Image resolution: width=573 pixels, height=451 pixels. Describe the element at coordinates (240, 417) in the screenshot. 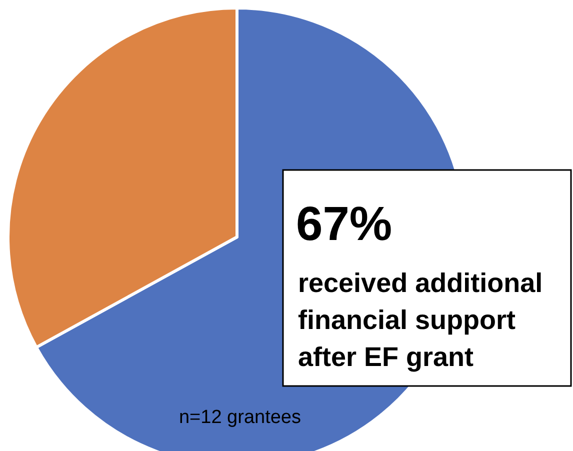

I see `text: n=12 grantees` at that location.